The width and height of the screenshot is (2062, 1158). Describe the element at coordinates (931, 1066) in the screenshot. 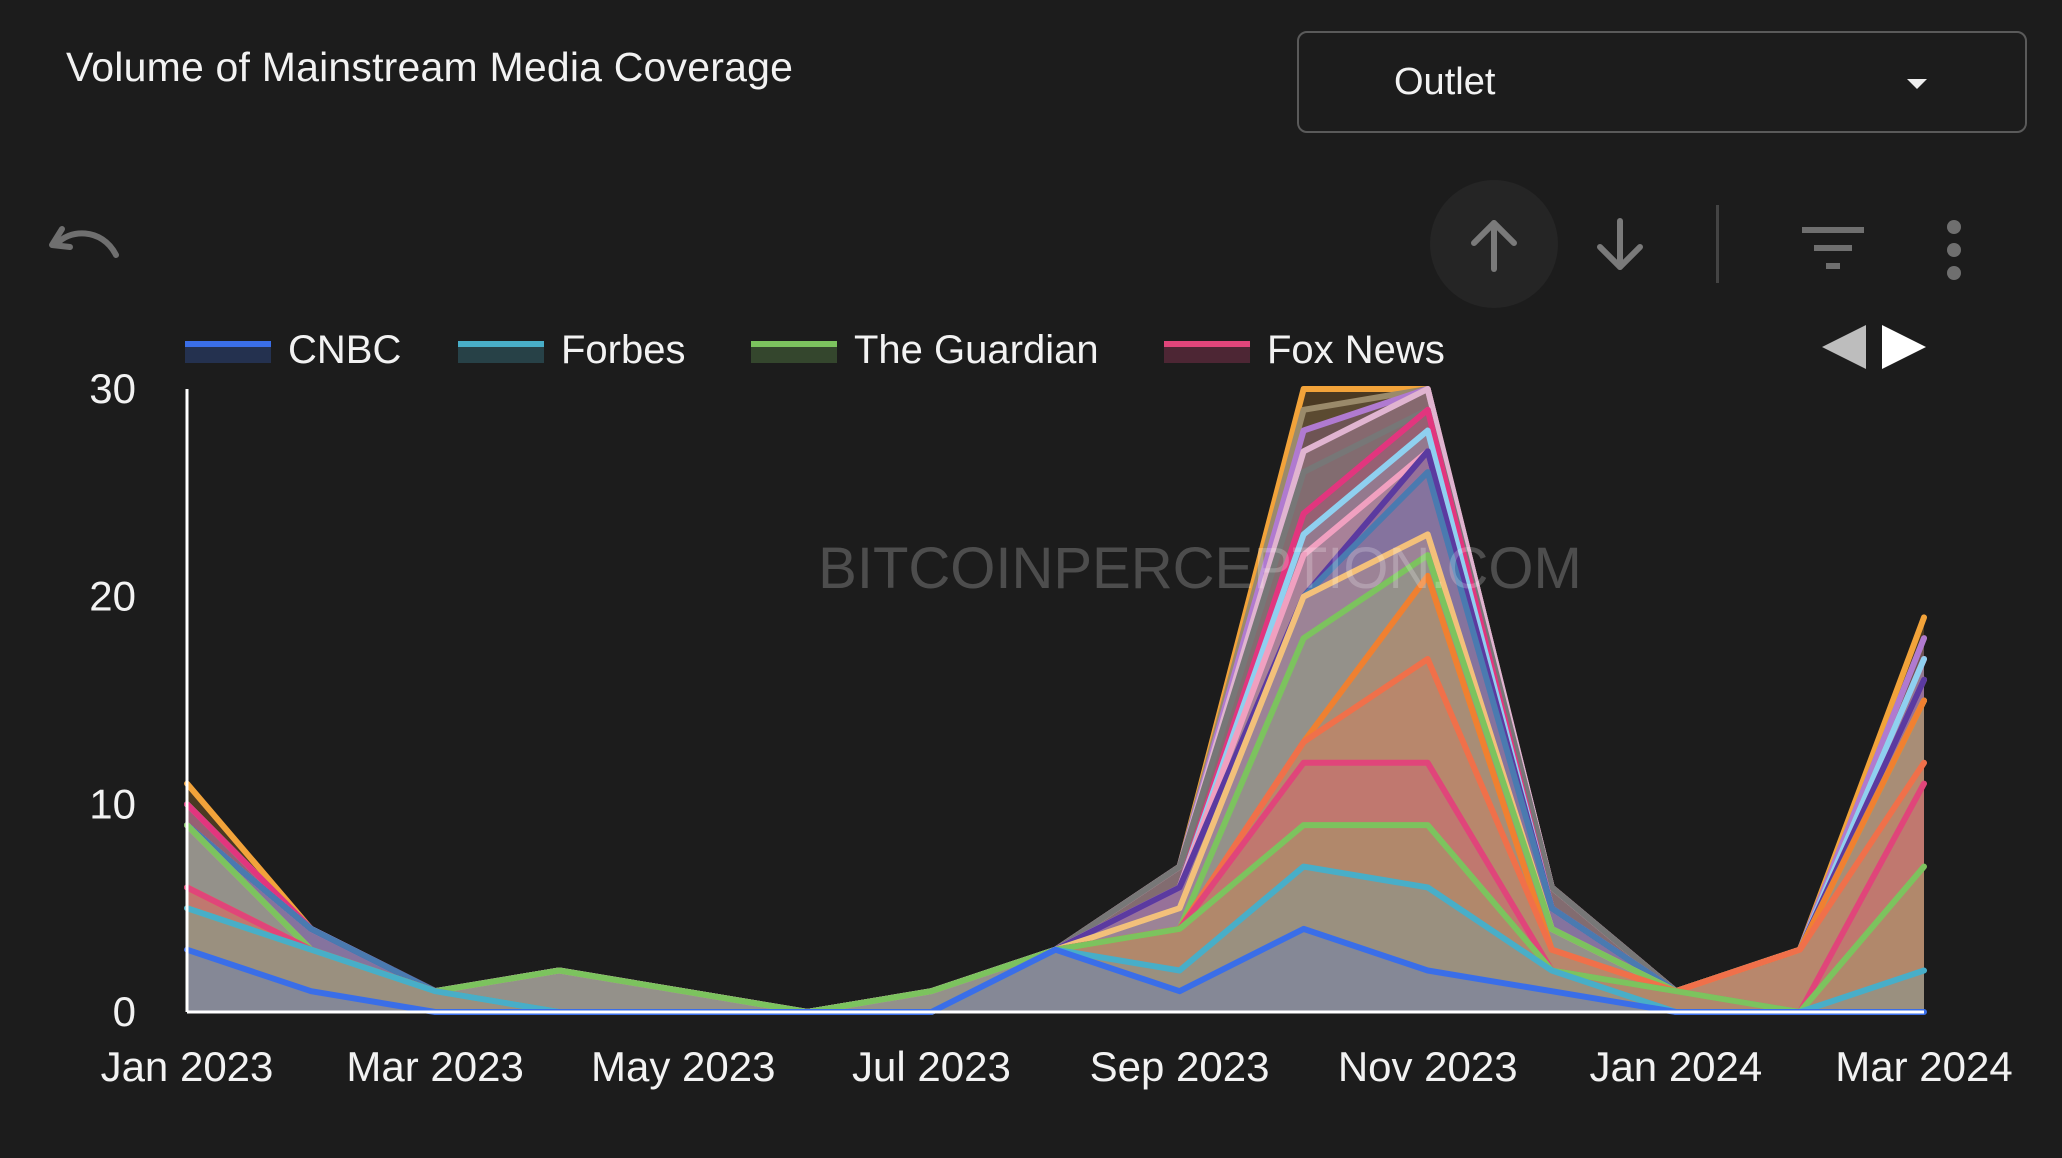

I see `x-tick-label: Jul 2023` at that location.